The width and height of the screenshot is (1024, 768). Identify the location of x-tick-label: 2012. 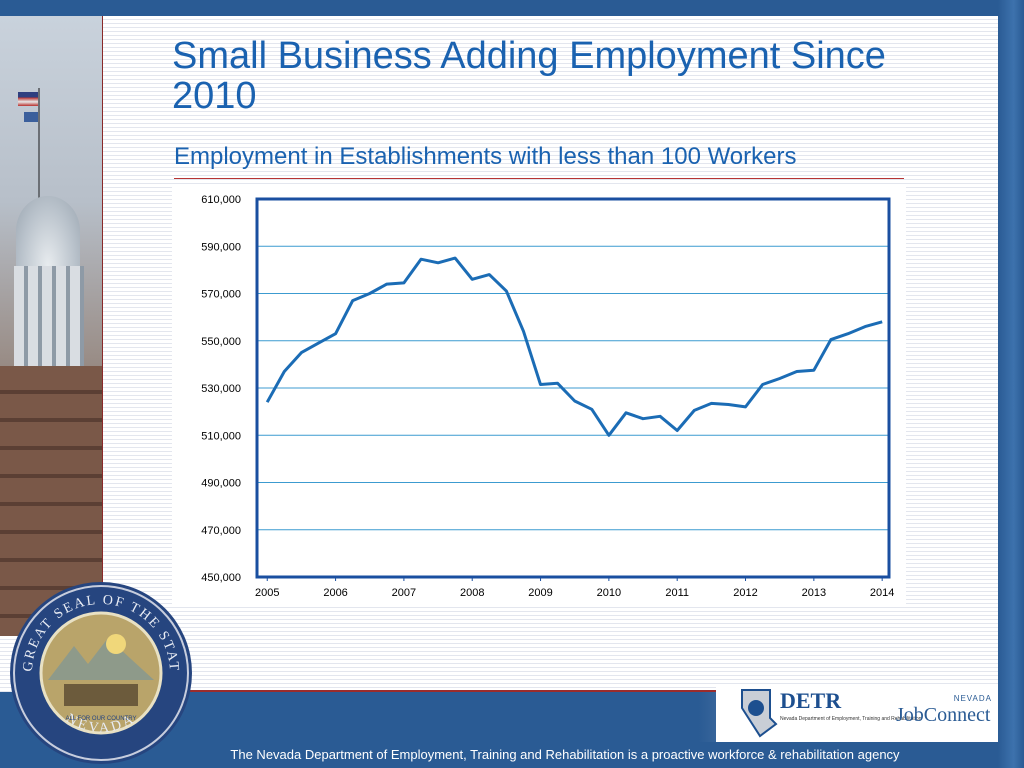
(745, 593).